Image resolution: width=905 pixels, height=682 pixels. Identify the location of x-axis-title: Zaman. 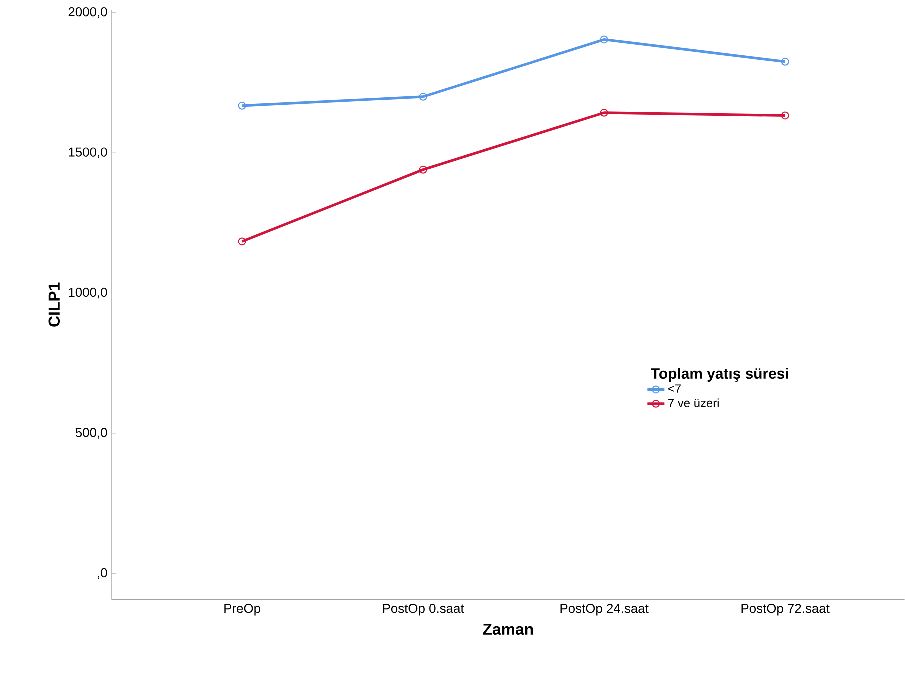
(508, 630).